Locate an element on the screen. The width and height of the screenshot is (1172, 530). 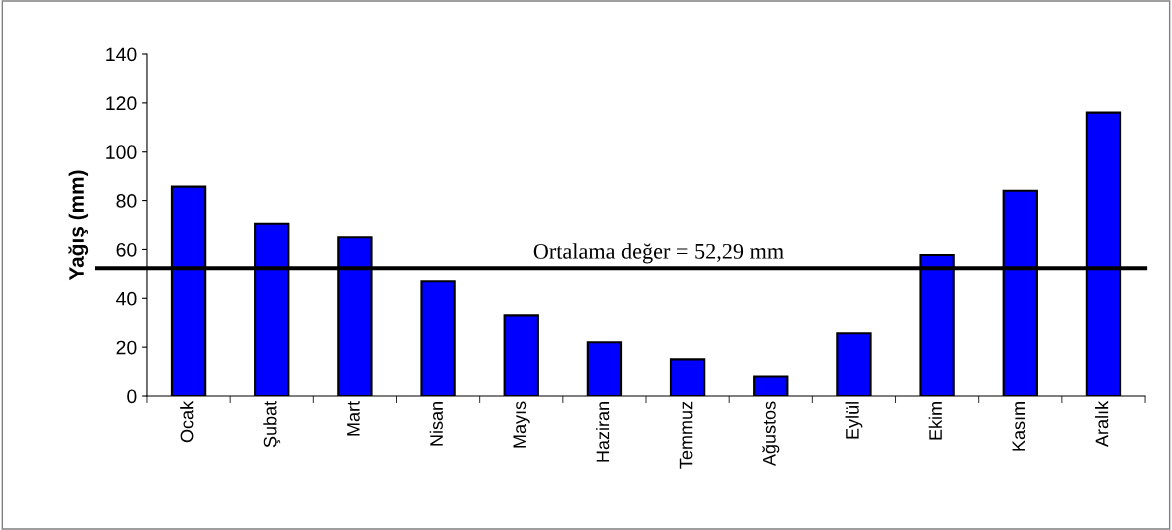
x-tick-label: Eylül is located at coordinates (854, 420).